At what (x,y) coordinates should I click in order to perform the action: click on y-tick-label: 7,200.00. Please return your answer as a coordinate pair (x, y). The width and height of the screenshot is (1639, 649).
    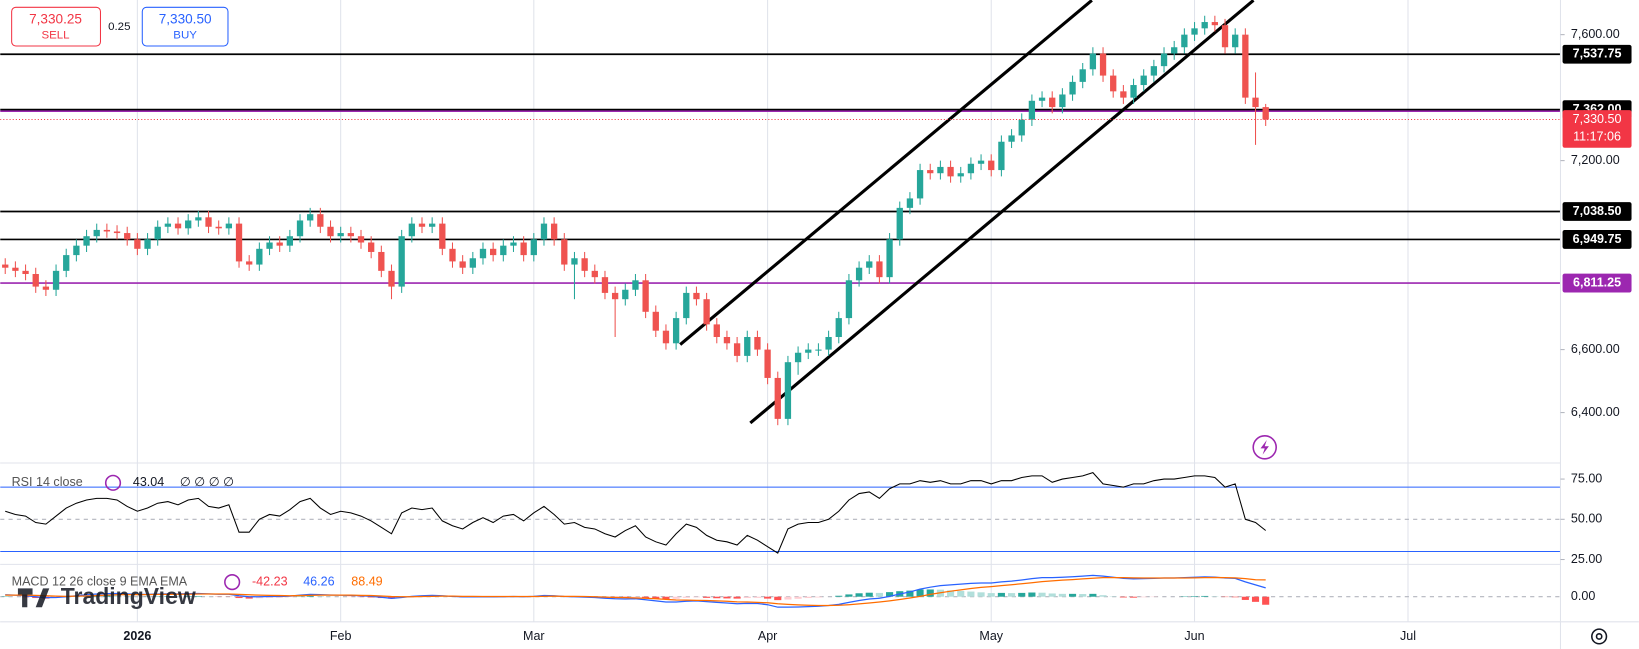
    Looking at the image, I should click on (1595, 160).